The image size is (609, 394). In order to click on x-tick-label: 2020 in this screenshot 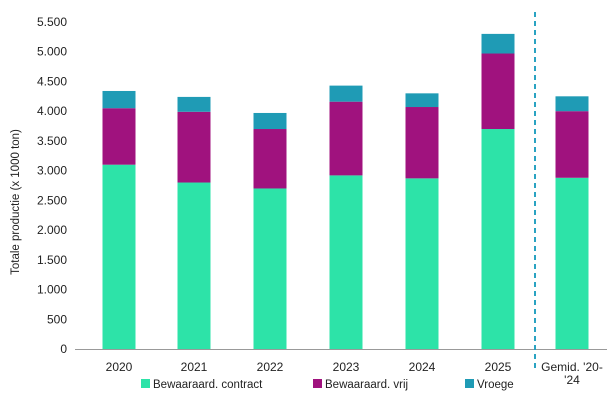, I will do `click(119, 367)`.